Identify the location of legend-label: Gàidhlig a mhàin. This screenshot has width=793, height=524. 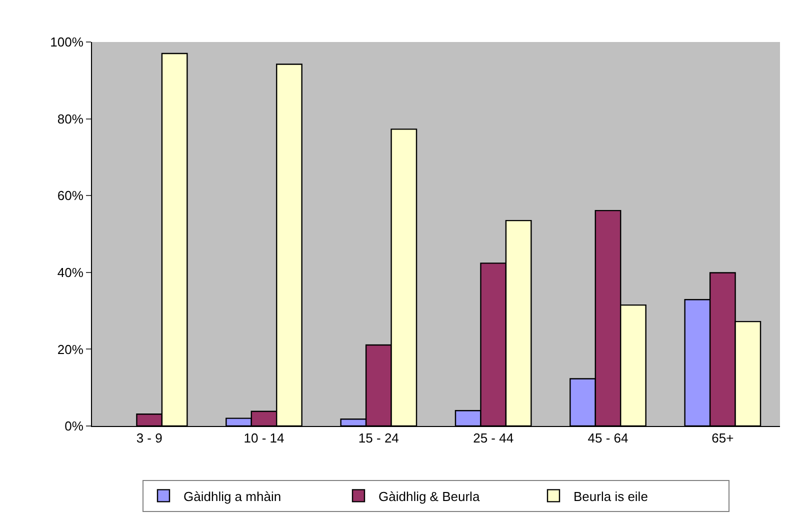
(233, 496).